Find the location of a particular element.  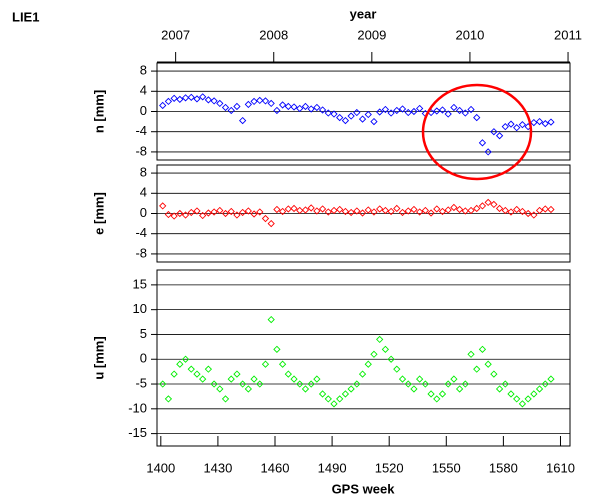

y-tick-label: 15 is located at coordinates (140, 283).